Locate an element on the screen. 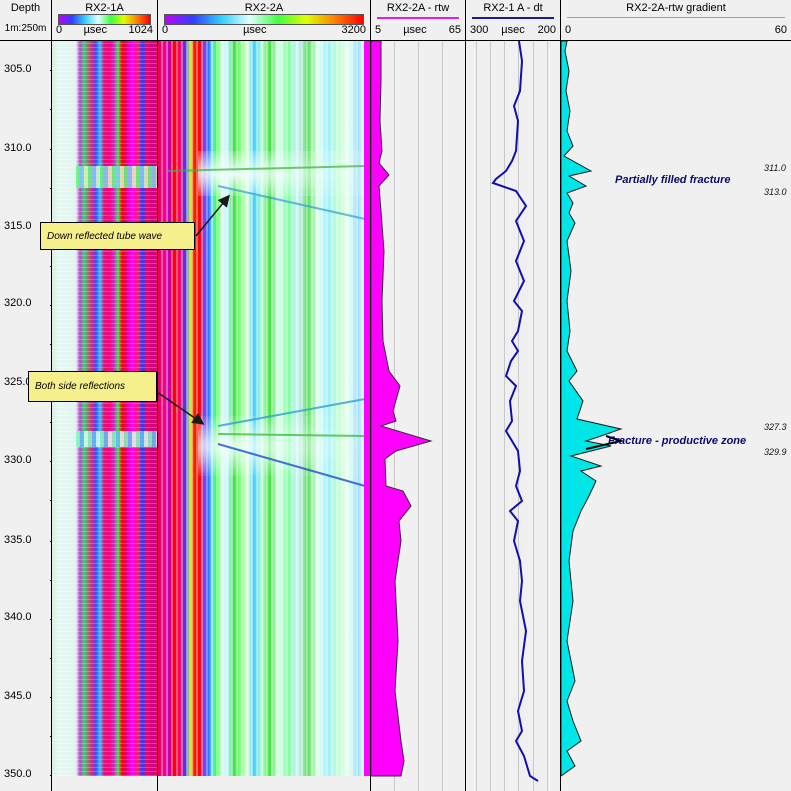  rtw-curve is located at coordinates (402, 409).